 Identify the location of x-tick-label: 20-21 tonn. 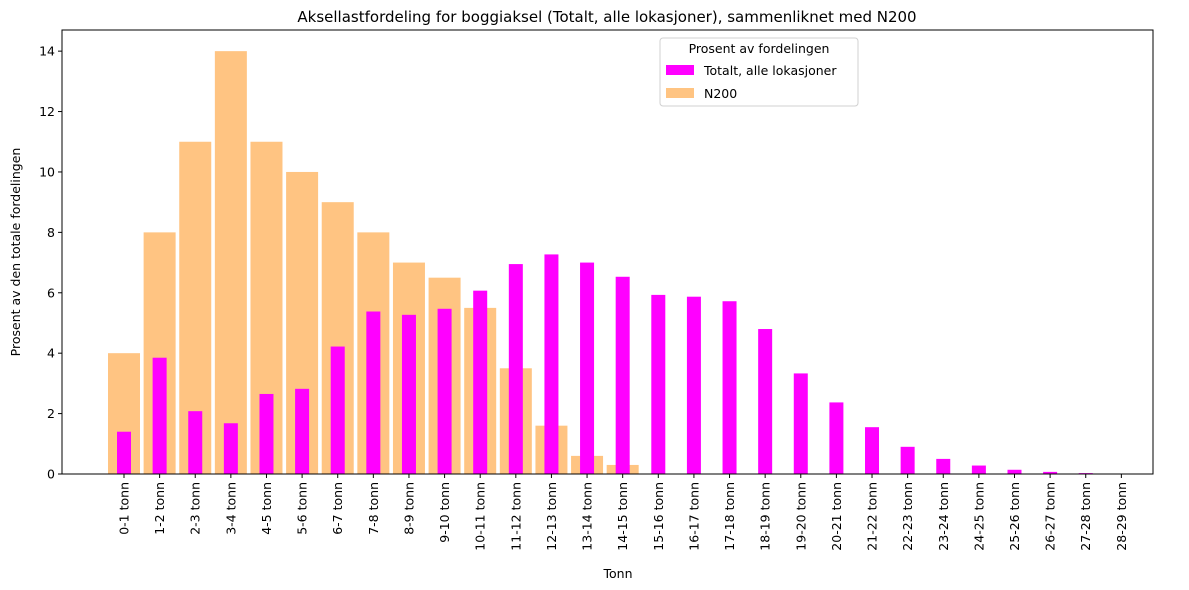
(836, 516).